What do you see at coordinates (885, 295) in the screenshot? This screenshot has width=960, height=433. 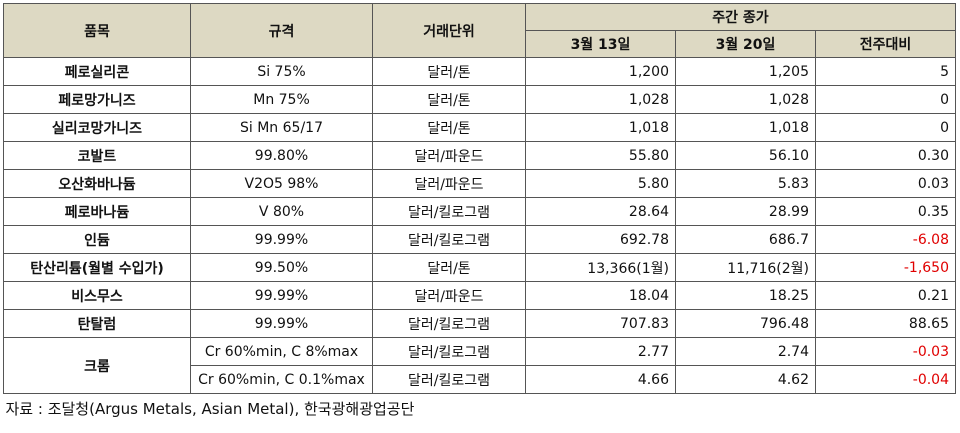 I see `price-change: 0.21` at bounding box center [885, 295].